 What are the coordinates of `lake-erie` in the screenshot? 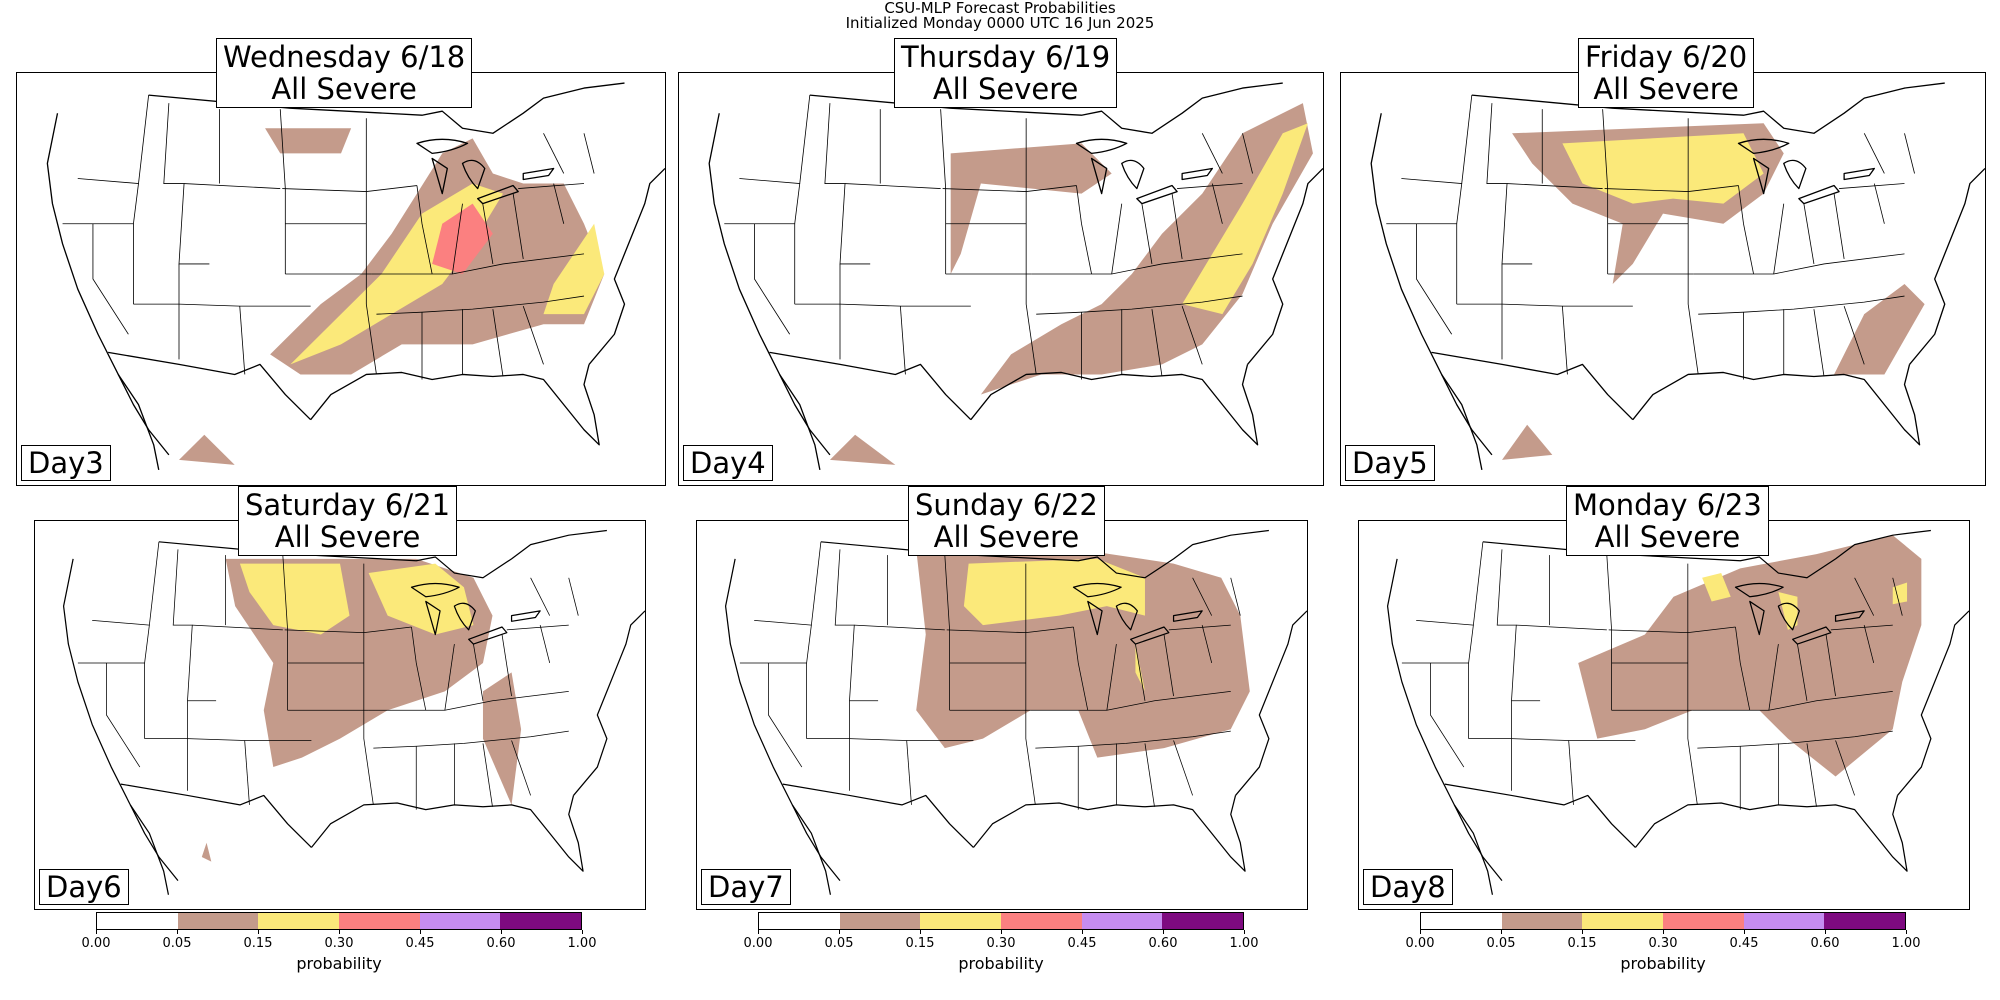 It's located at (1819, 194).